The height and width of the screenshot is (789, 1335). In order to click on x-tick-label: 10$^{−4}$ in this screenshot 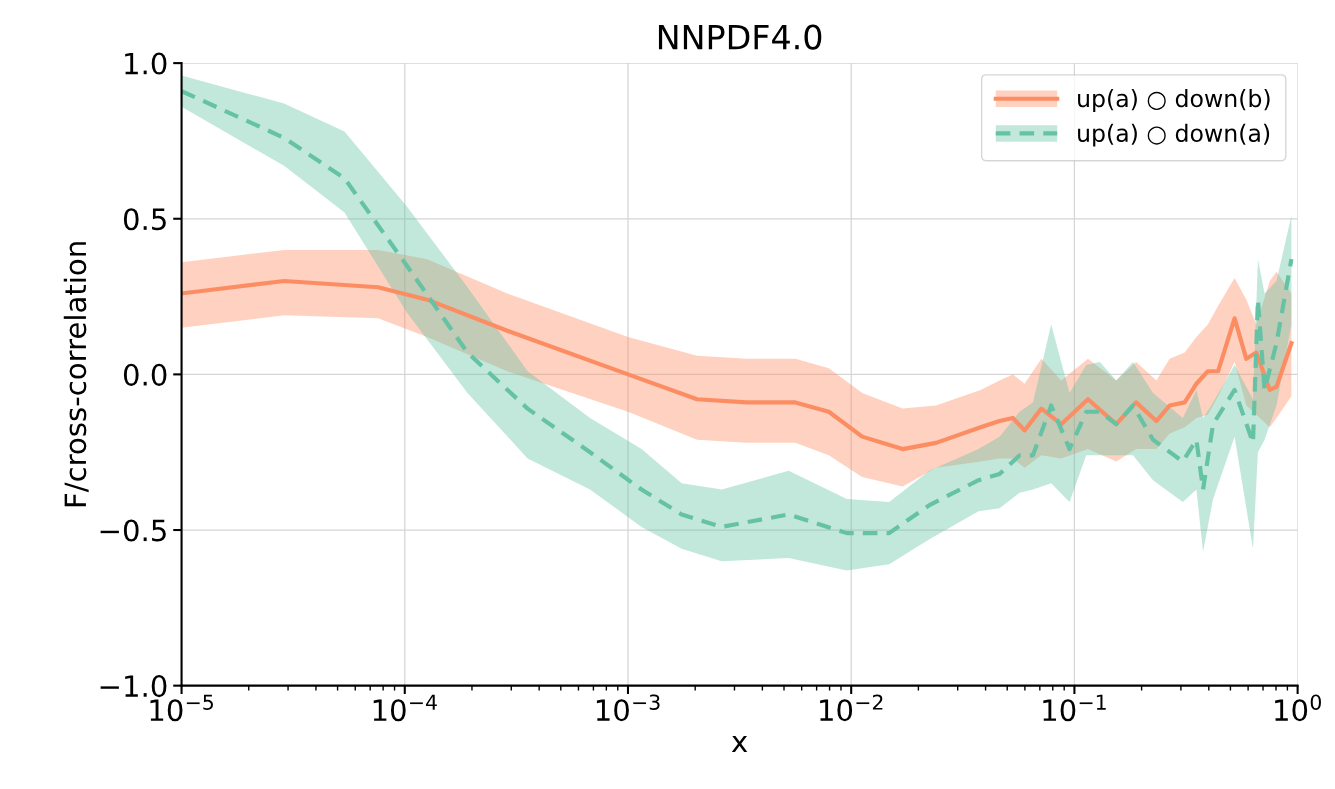, I will do `click(405, 708)`.